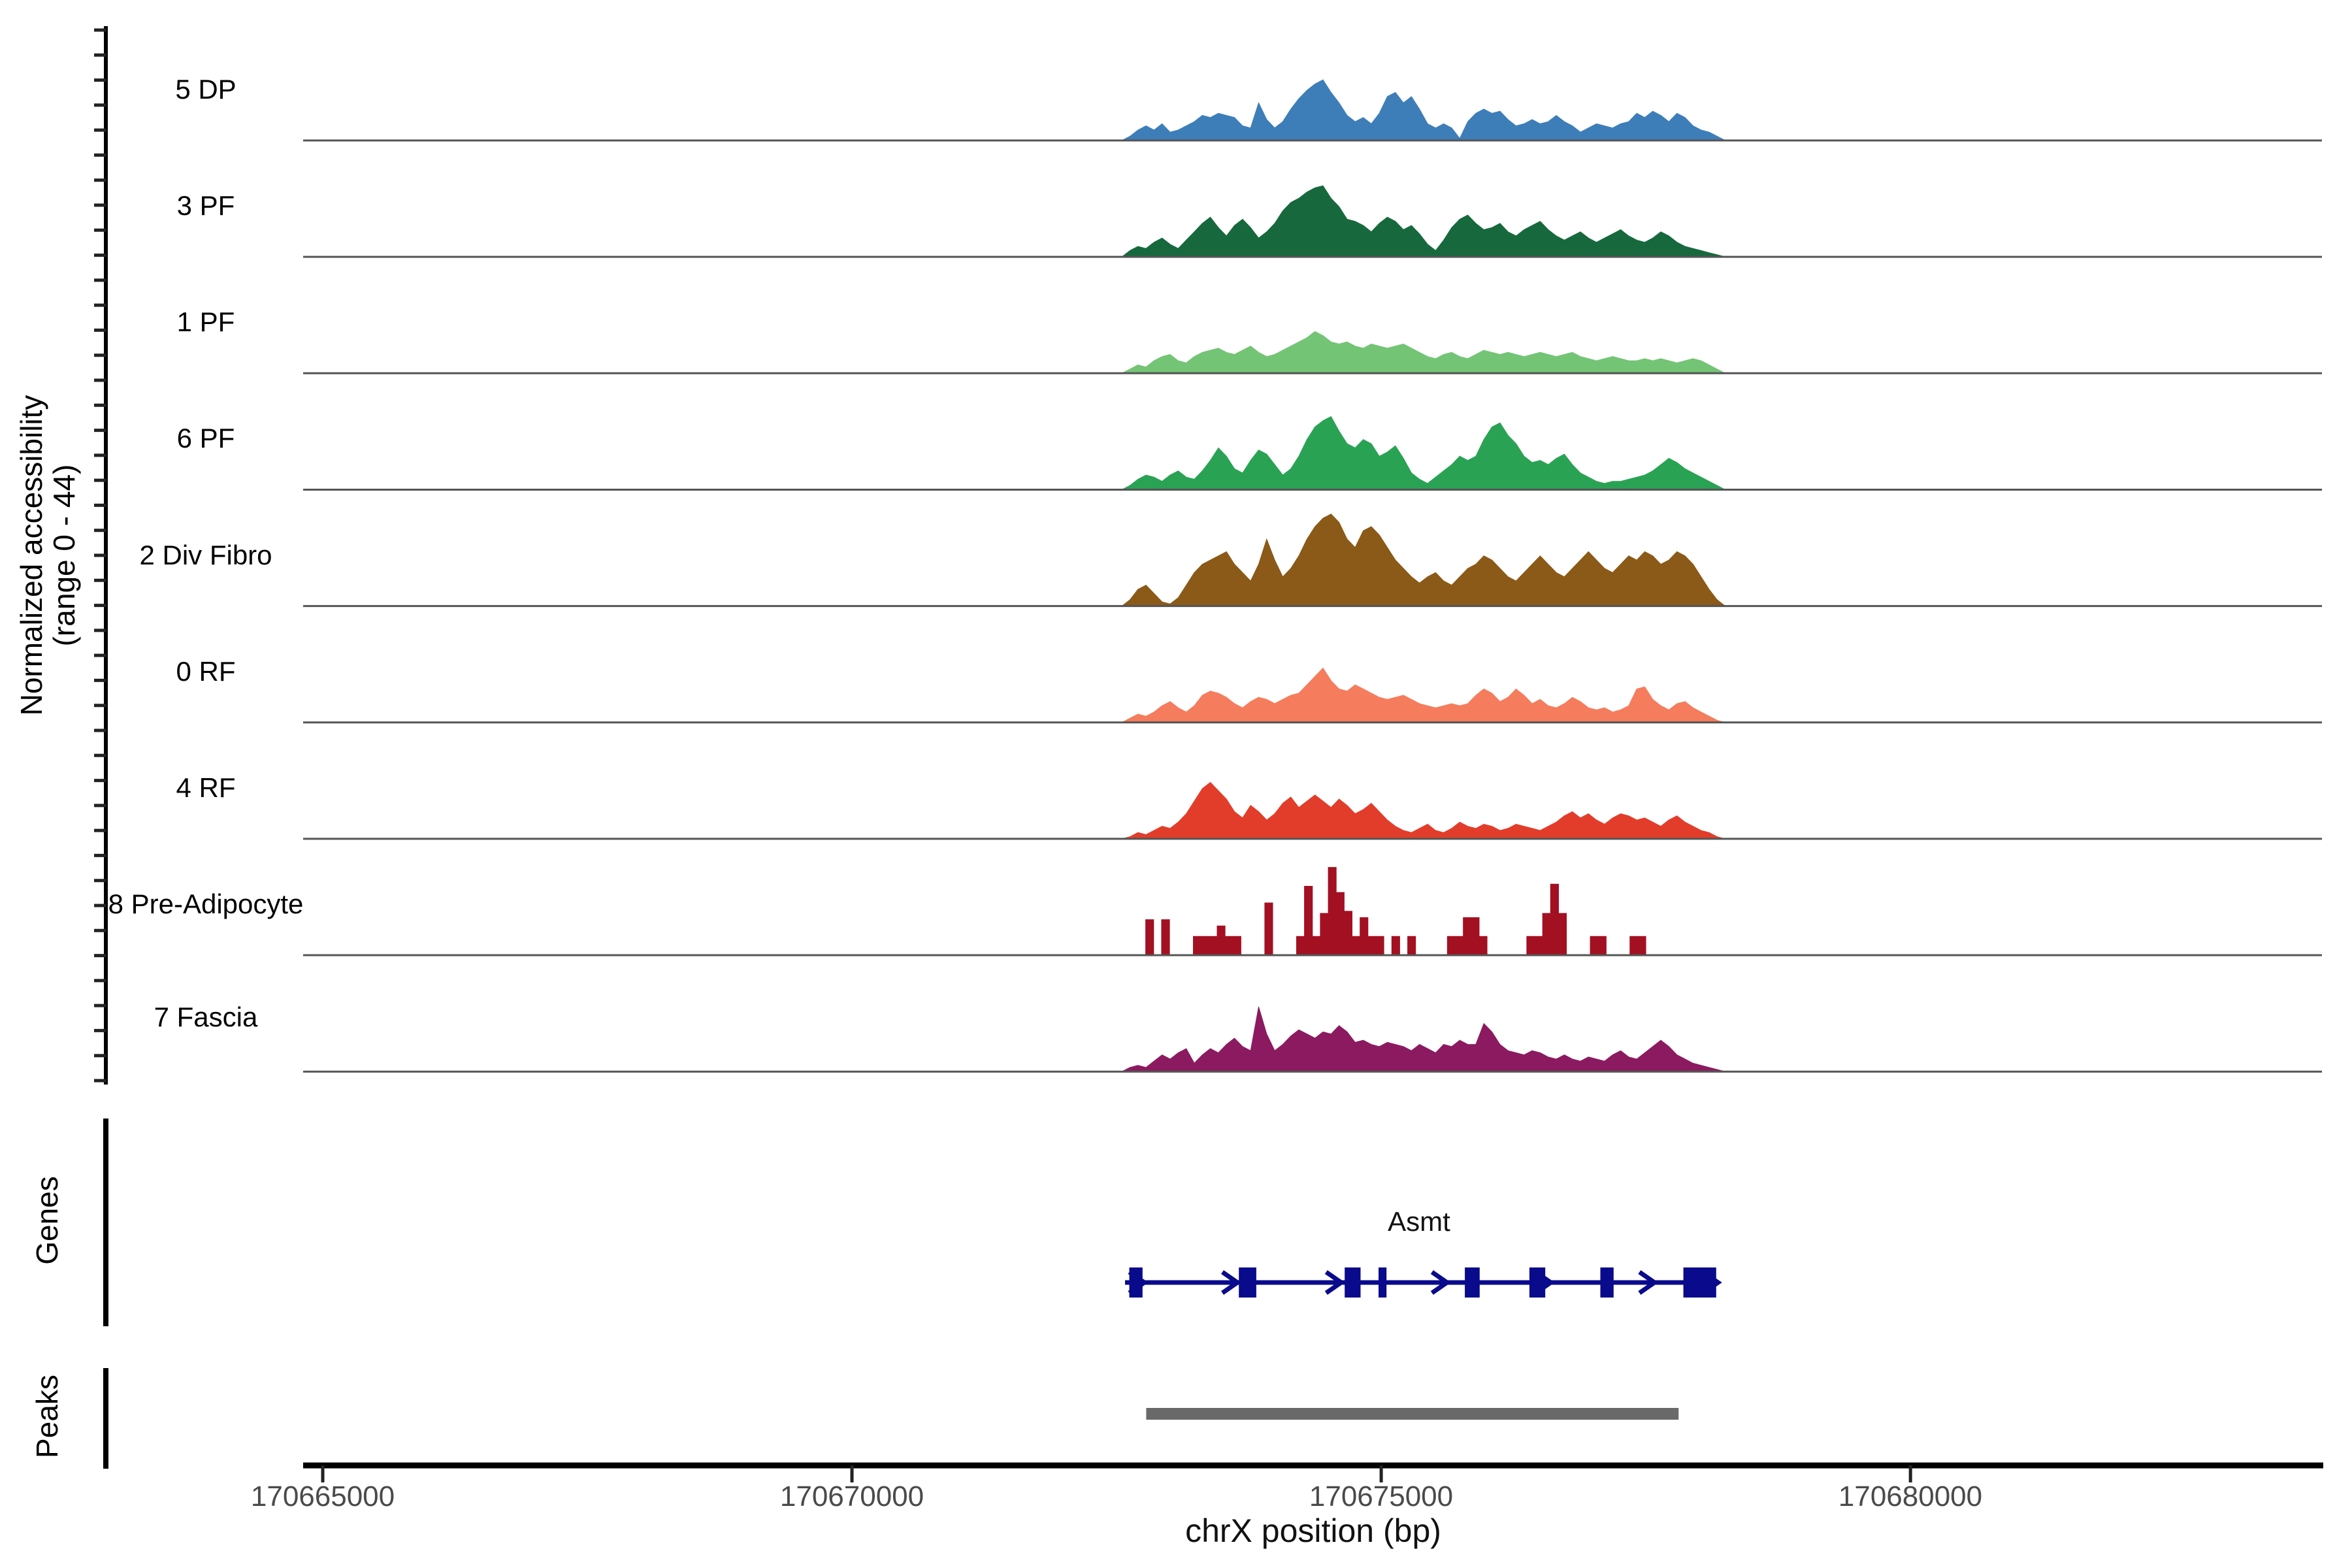 Image resolution: width=2352 pixels, height=1568 pixels. Describe the element at coordinates (205, 787) in the screenshot. I see `track-label-4rf: 4 RF` at that location.